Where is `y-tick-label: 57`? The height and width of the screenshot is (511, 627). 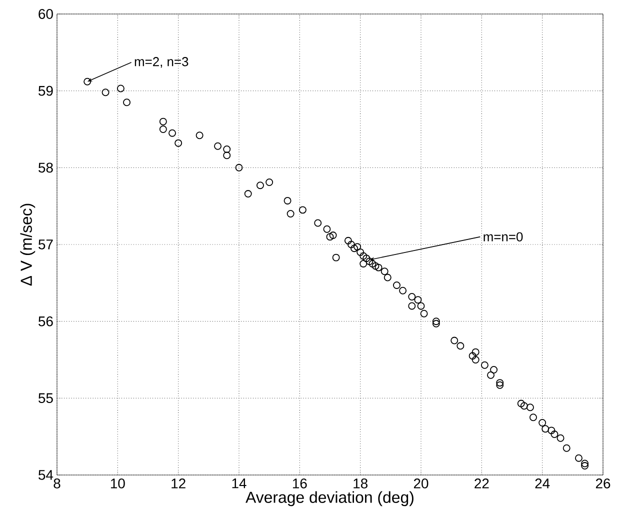 y-tick-label: 57 is located at coordinates (45, 245).